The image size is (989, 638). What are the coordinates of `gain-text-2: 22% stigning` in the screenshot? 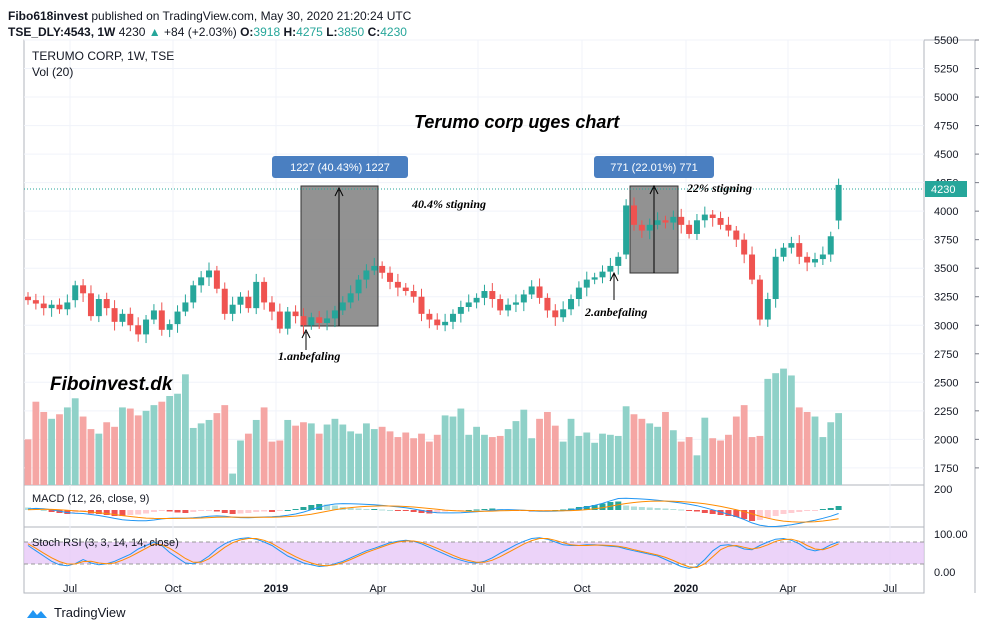 It's located at (719, 188).